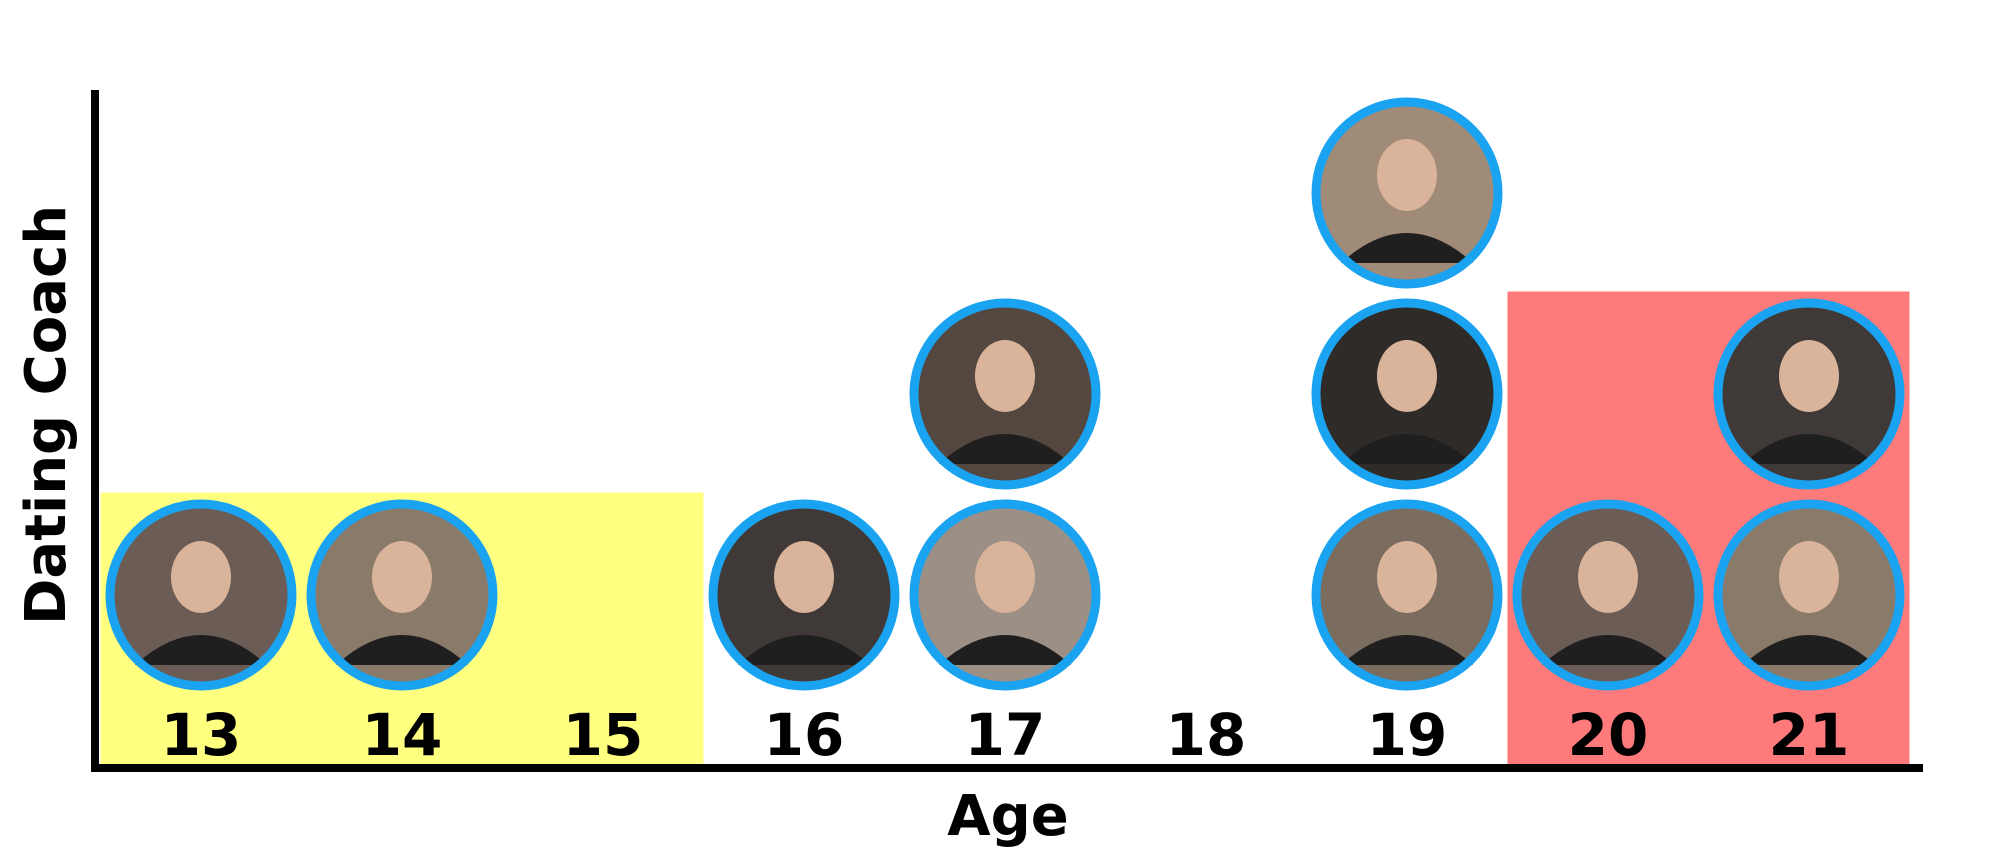 The image size is (2000, 861). What do you see at coordinates (1007, 816) in the screenshot?
I see `x-axis-title: Age` at bounding box center [1007, 816].